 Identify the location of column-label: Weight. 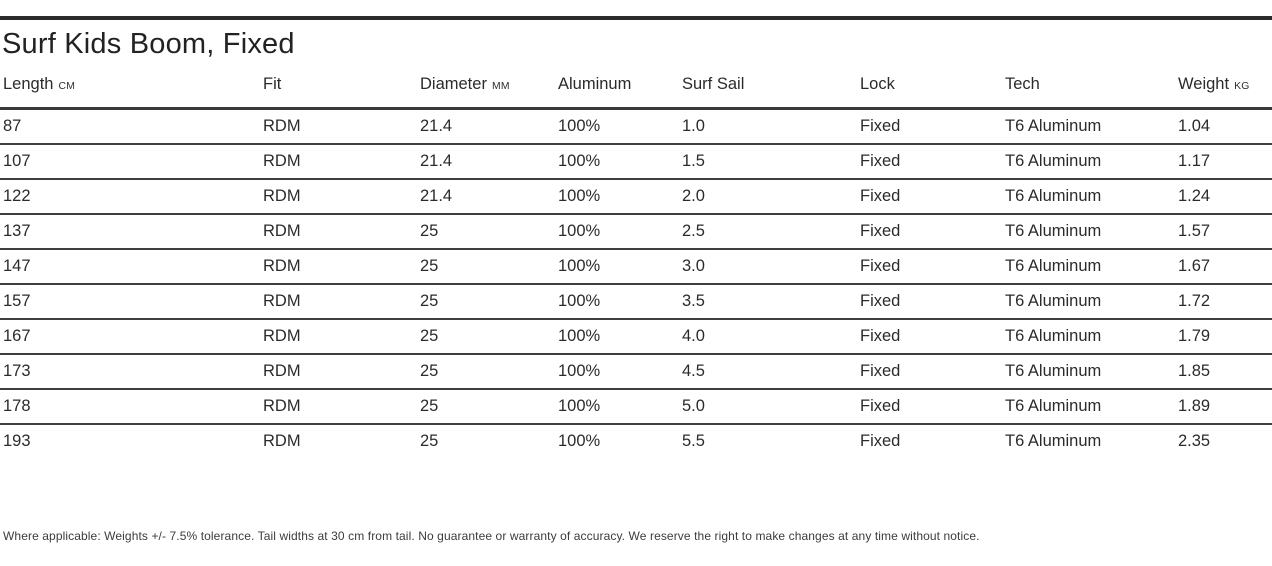
(1204, 83).